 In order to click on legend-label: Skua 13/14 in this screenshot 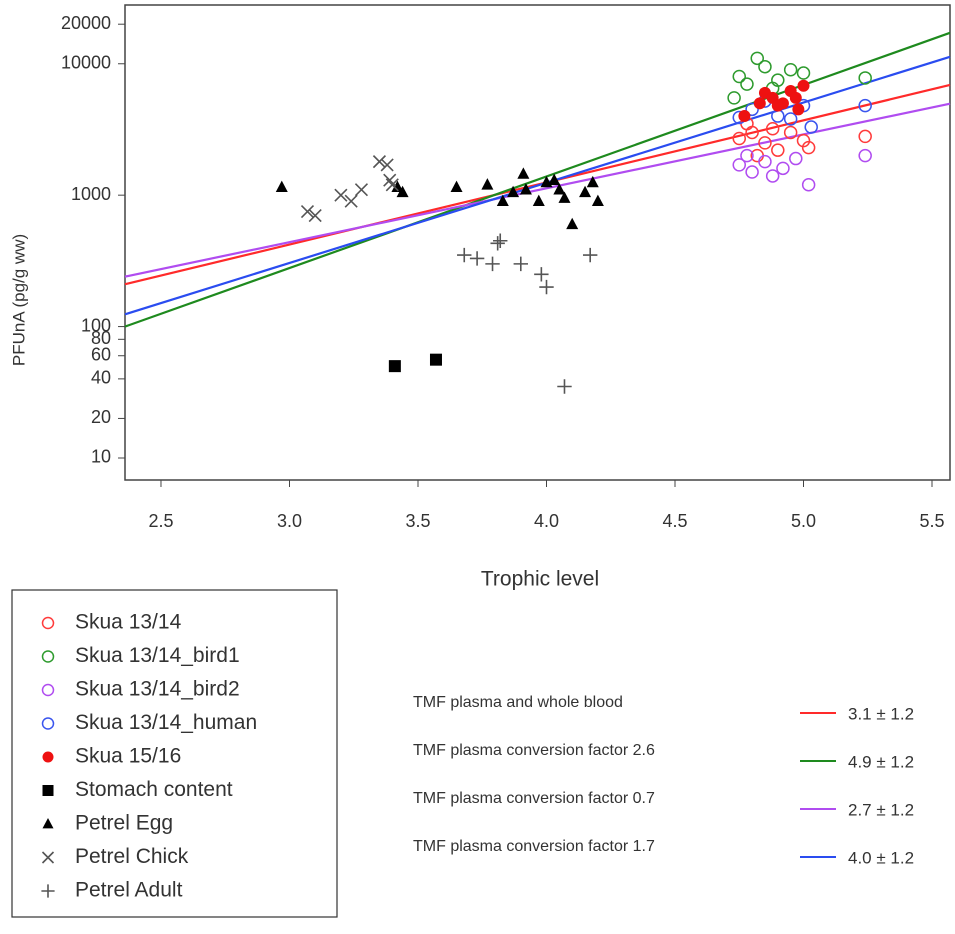, I will do `click(128, 622)`.